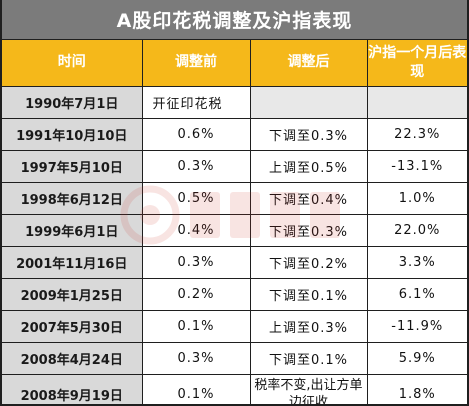  What do you see at coordinates (234, 20) in the screenshot?
I see `table-title: A股印花税调整及沪指表现` at bounding box center [234, 20].